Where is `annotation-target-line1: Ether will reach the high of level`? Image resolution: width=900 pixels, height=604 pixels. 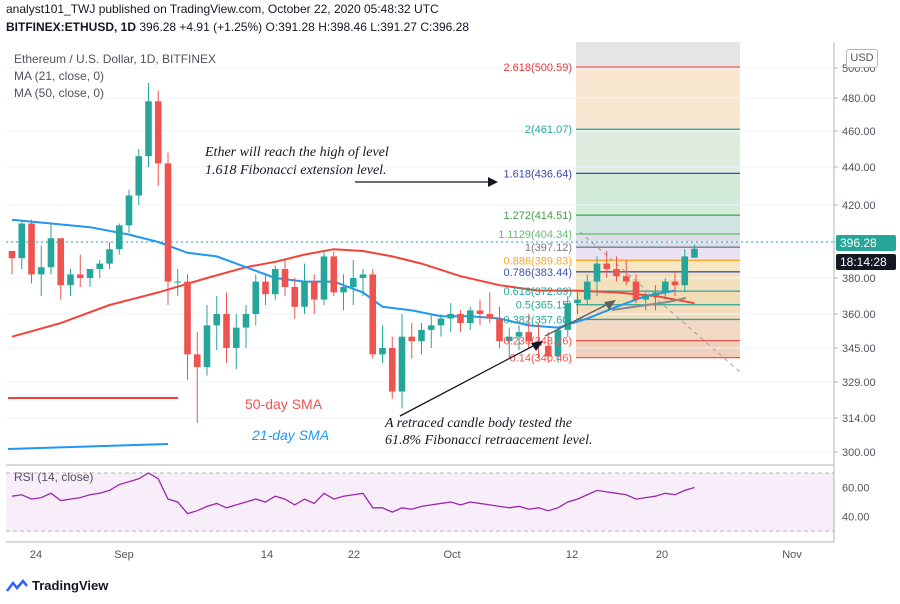
annotation-target-line1: Ether will reach the high of level is located at coordinates (296, 152).